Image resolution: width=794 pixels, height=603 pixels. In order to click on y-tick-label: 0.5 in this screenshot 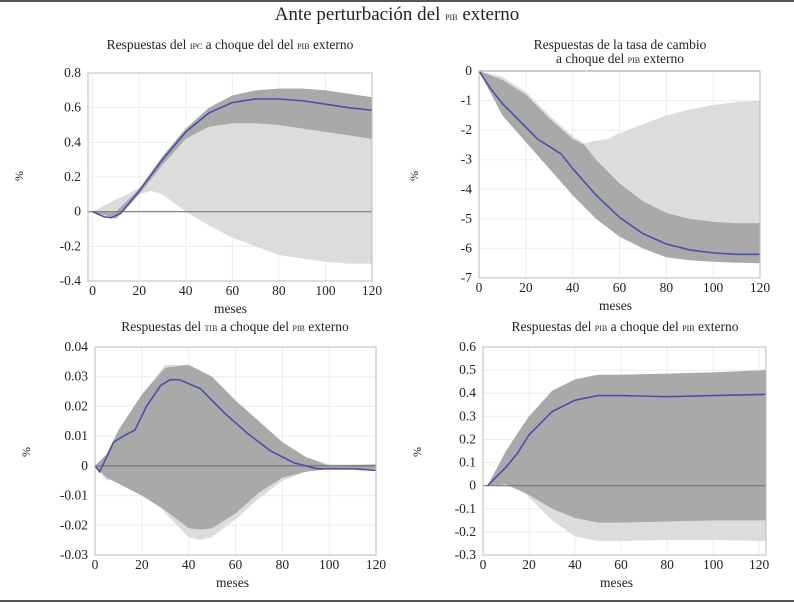, I will do `click(467, 369)`.